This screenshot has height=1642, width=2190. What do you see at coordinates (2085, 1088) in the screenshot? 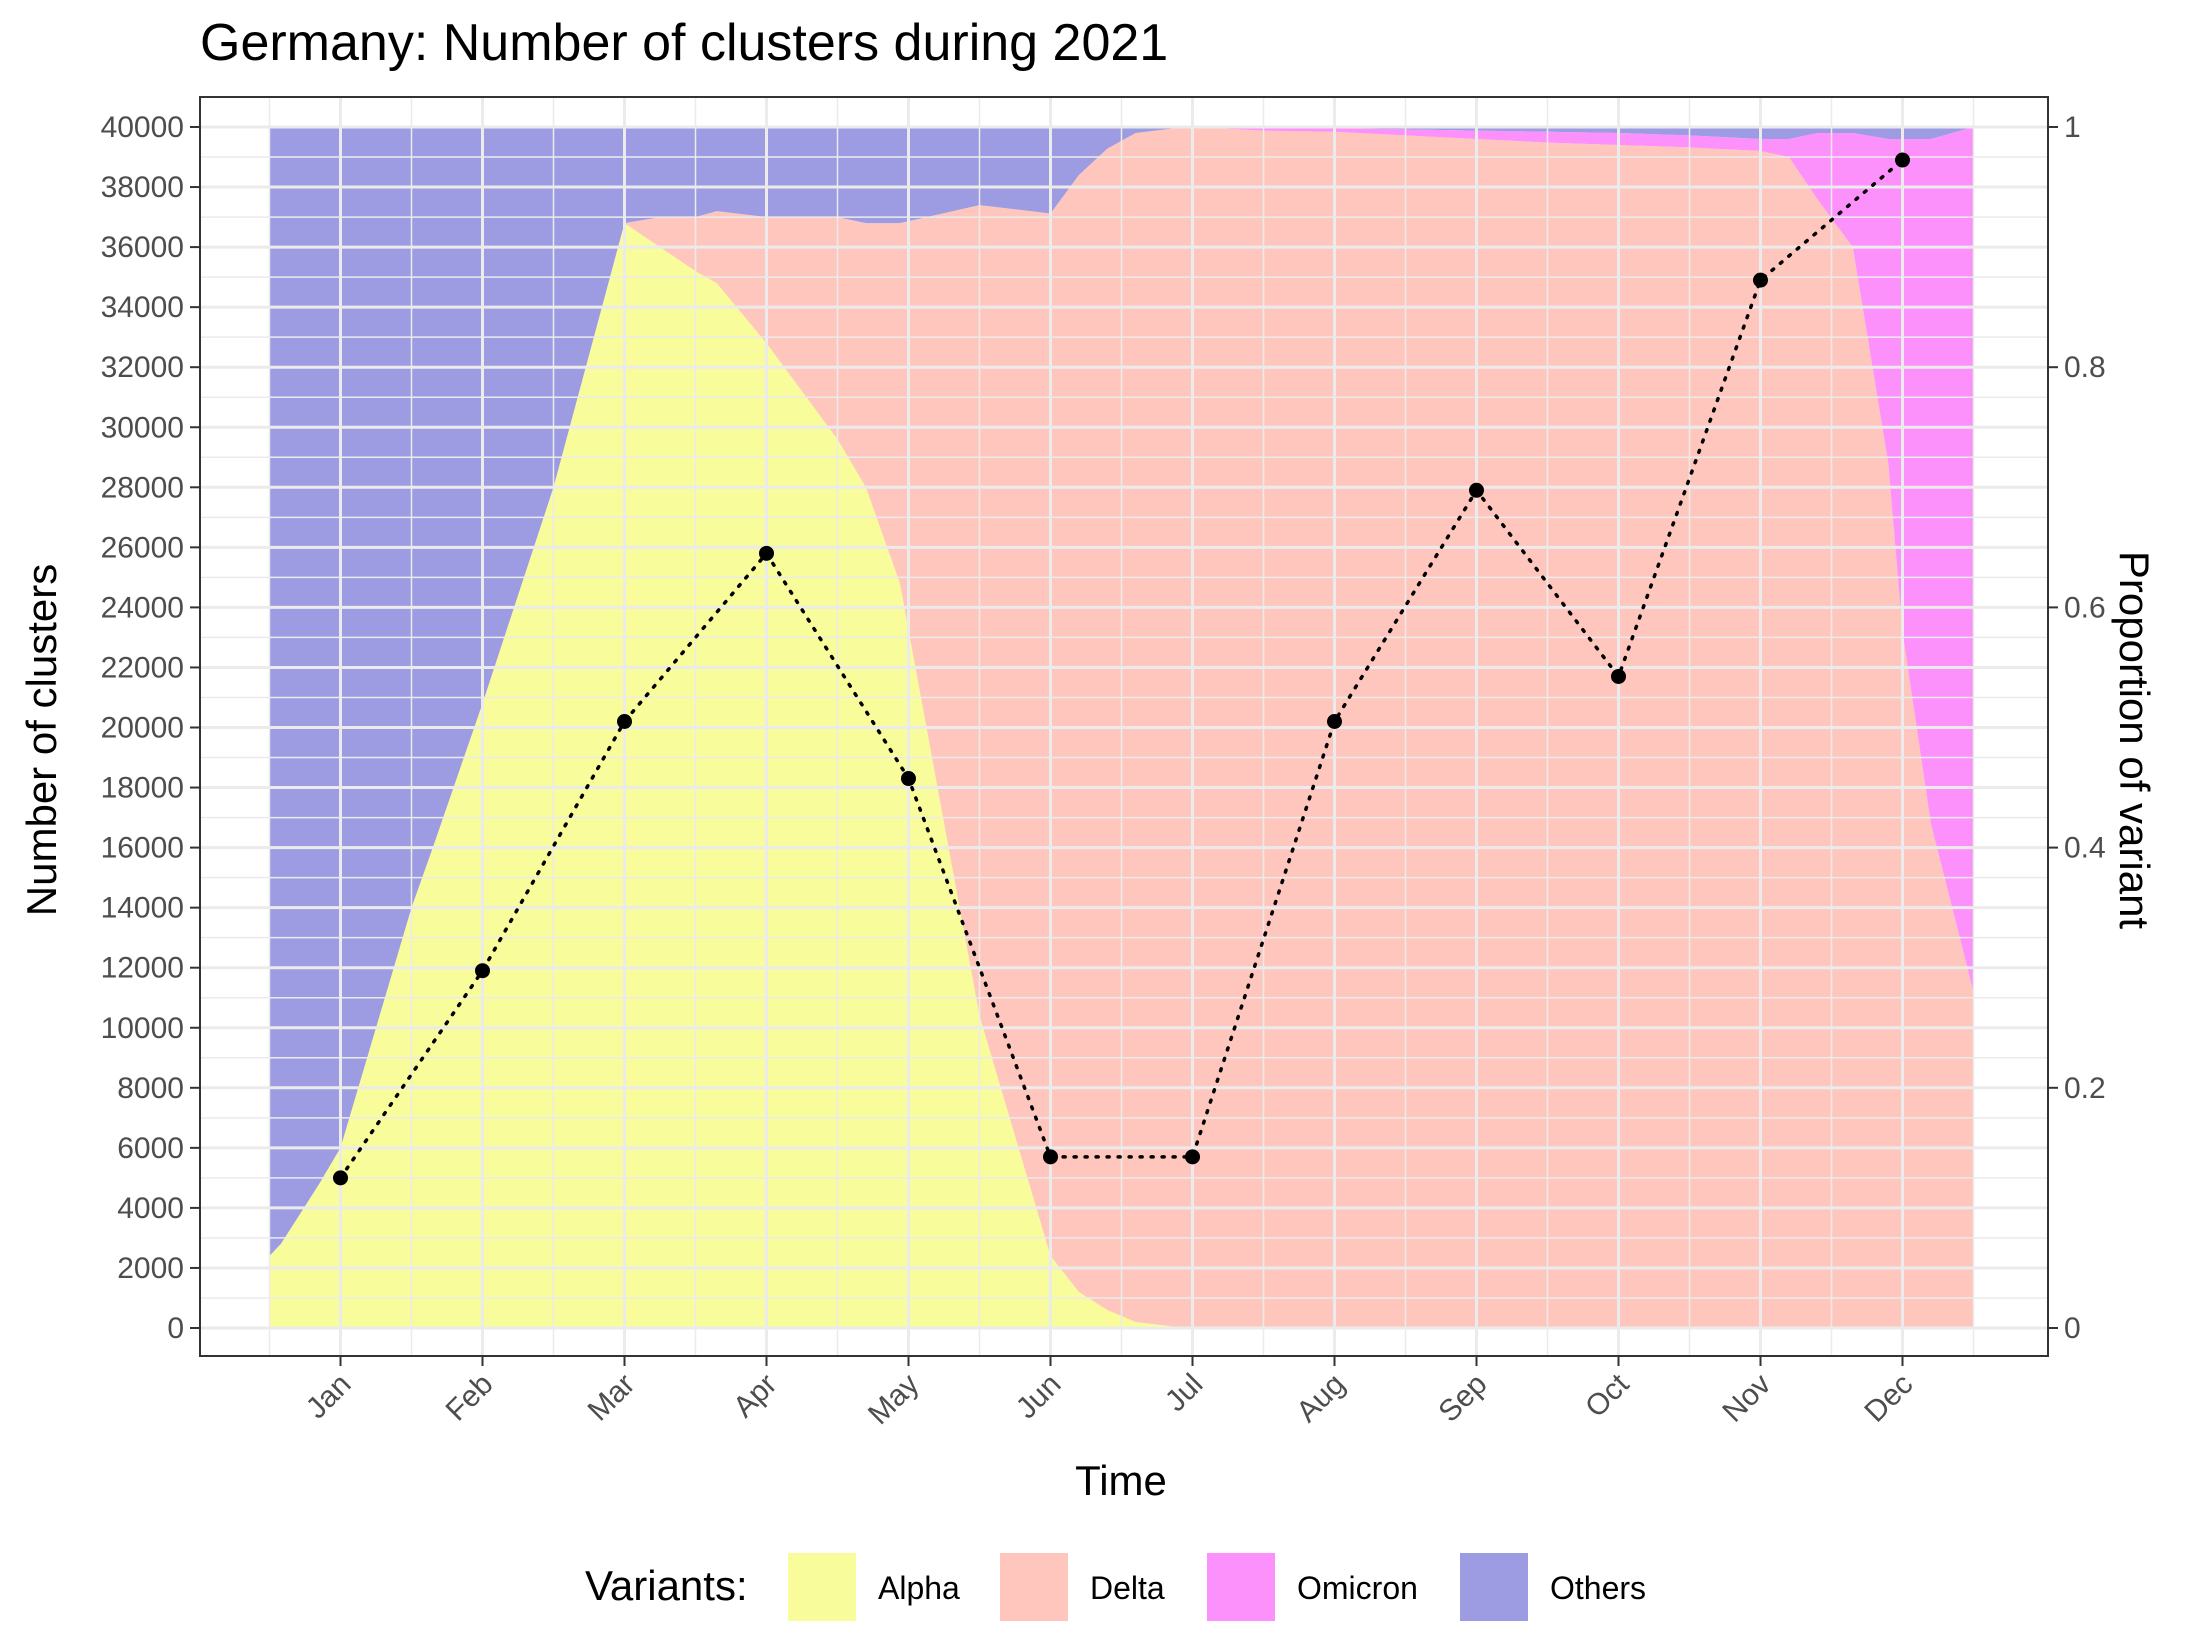
I see `y2-tick-label: 0.2` at bounding box center [2085, 1088].